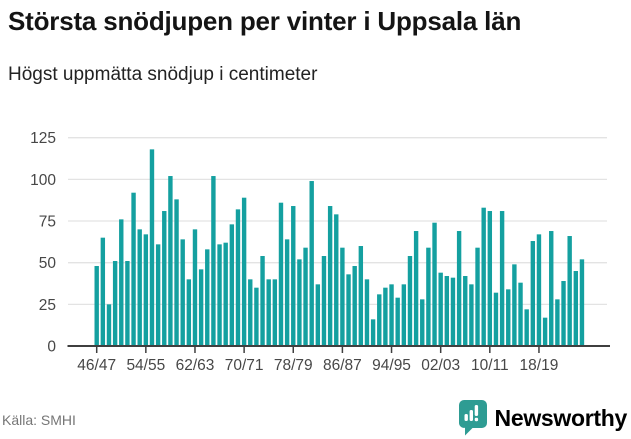  Describe the element at coordinates (490, 365) in the screenshot. I see `x-axis-tick-label: 10/11` at that location.